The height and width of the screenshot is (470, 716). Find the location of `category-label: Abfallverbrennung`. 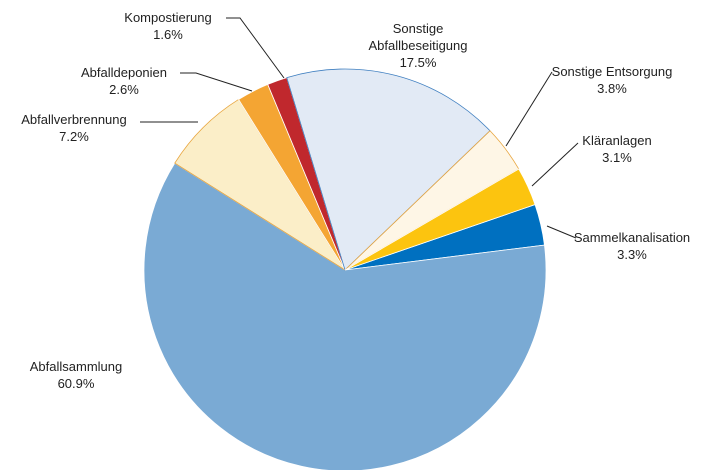

category-label: Abfallverbrennung is located at coordinates (74, 119).